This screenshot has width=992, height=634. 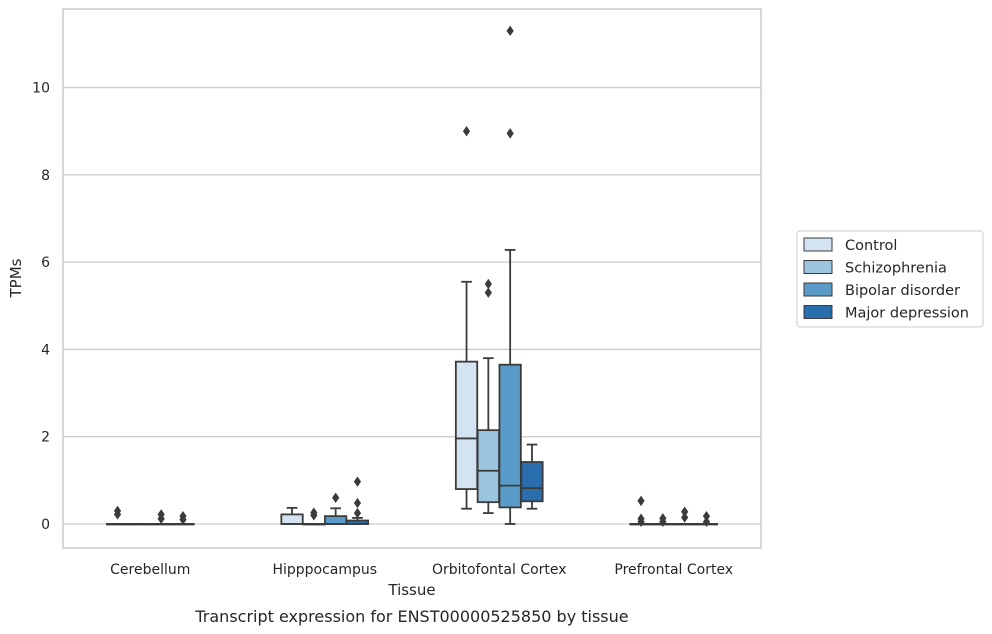 What do you see at coordinates (871, 246) in the screenshot?
I see `legend-label: Control` at bounding box center [871, 246].